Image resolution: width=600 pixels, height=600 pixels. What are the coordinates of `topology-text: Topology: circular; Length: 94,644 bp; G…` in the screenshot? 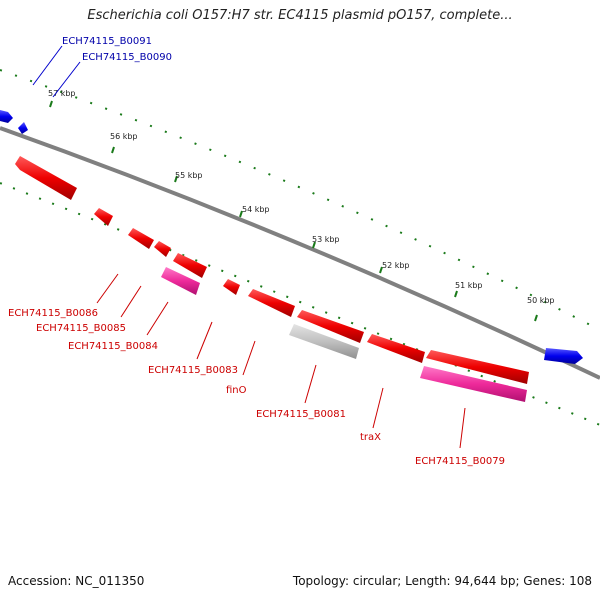 It's located at (442, 581).